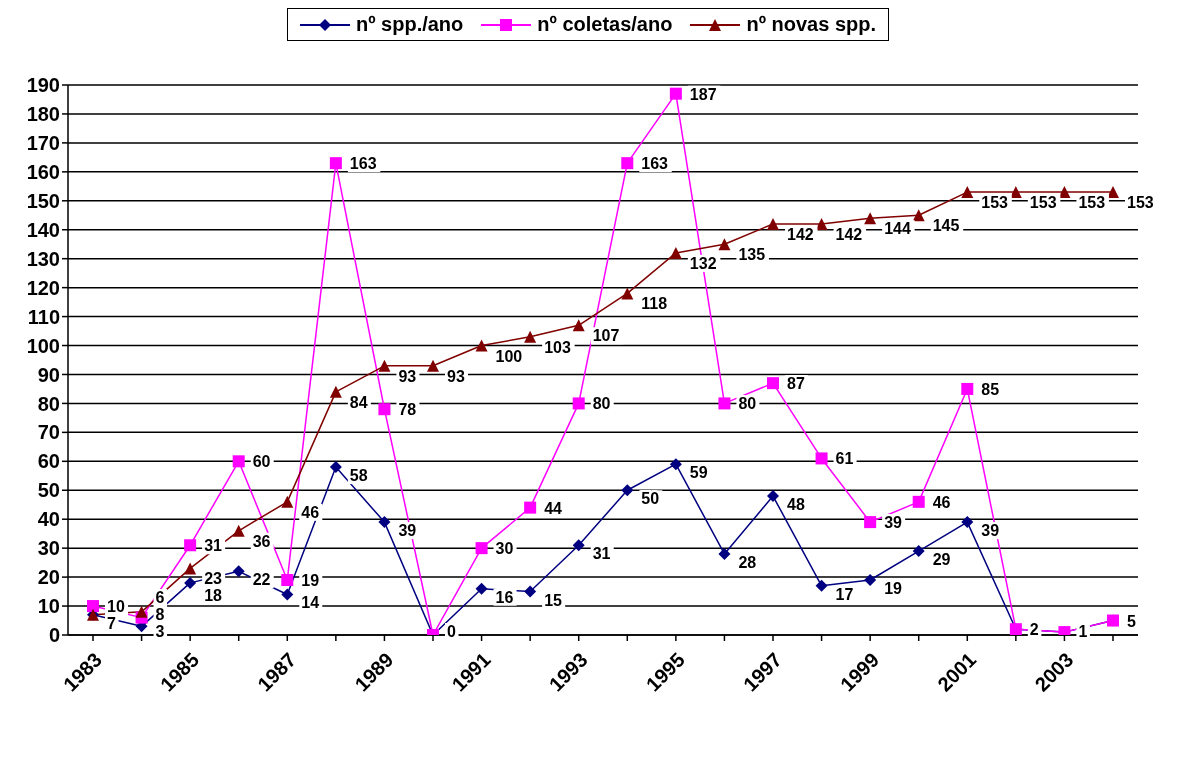  What do you see at coordinates (358, 476) in the screenshot?
I see `data-label: 58` at bounding box center [358, 476].